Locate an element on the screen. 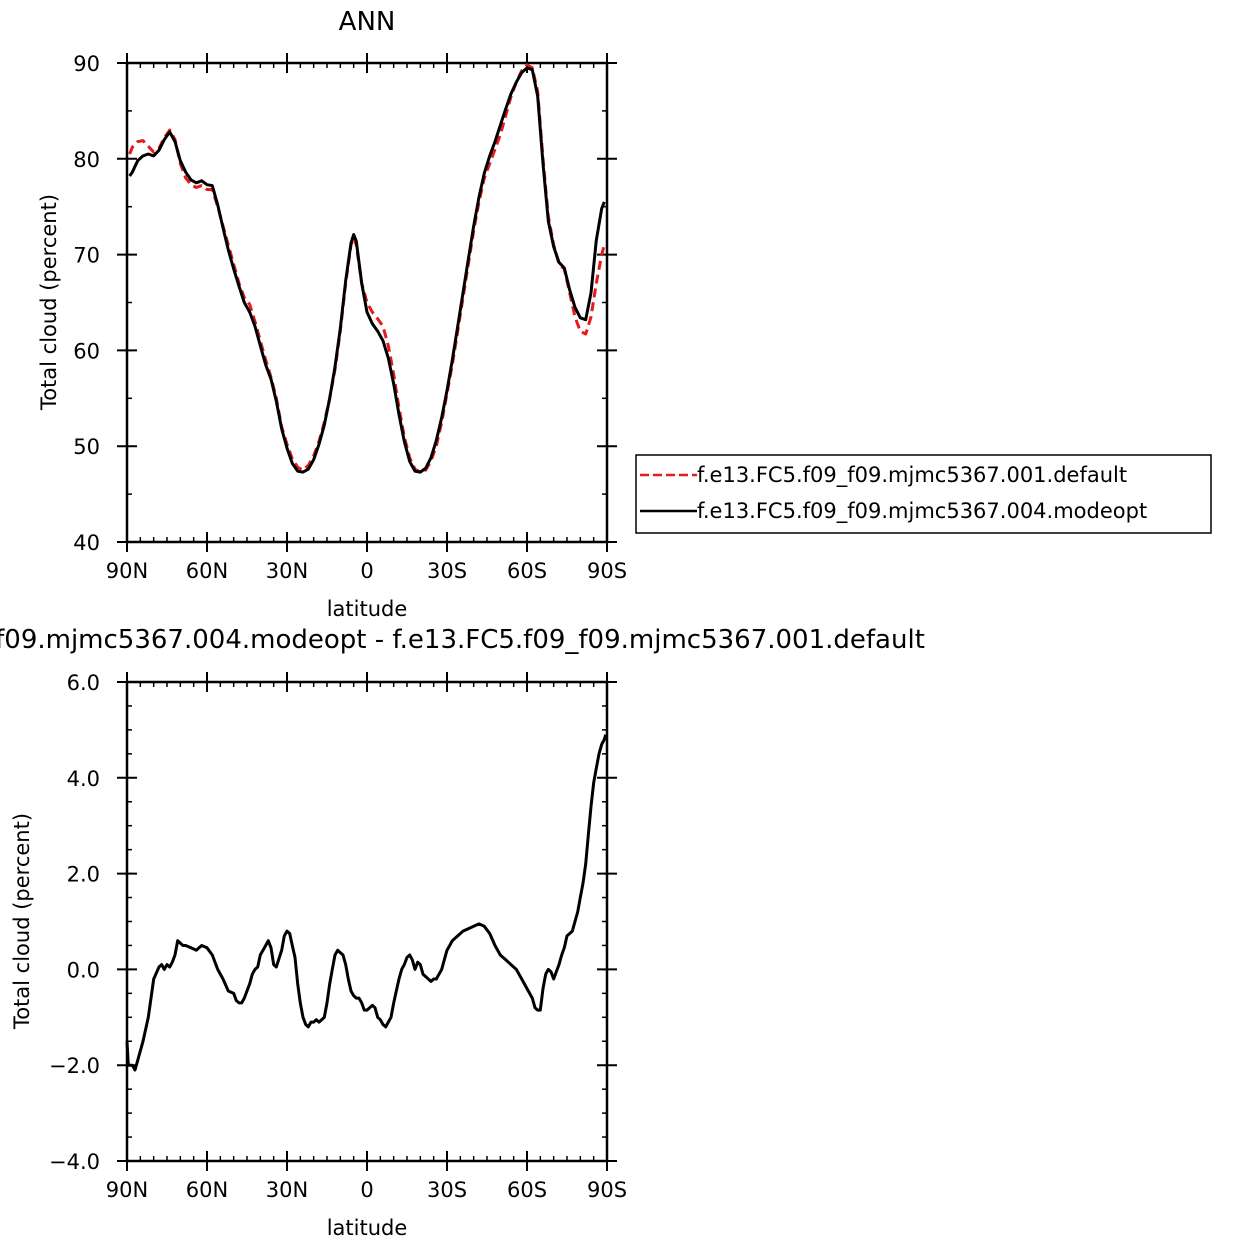  bottom-x-tick-label: 0 is located at coordinates (366, 1190).